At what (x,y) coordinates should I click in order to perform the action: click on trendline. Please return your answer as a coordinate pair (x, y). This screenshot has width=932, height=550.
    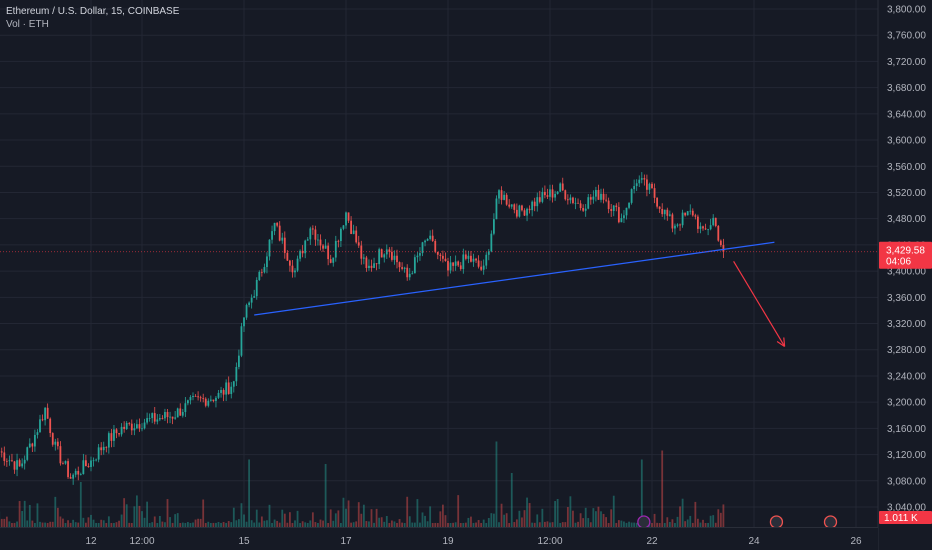
    Looking at the image, I should click on (514, 278).